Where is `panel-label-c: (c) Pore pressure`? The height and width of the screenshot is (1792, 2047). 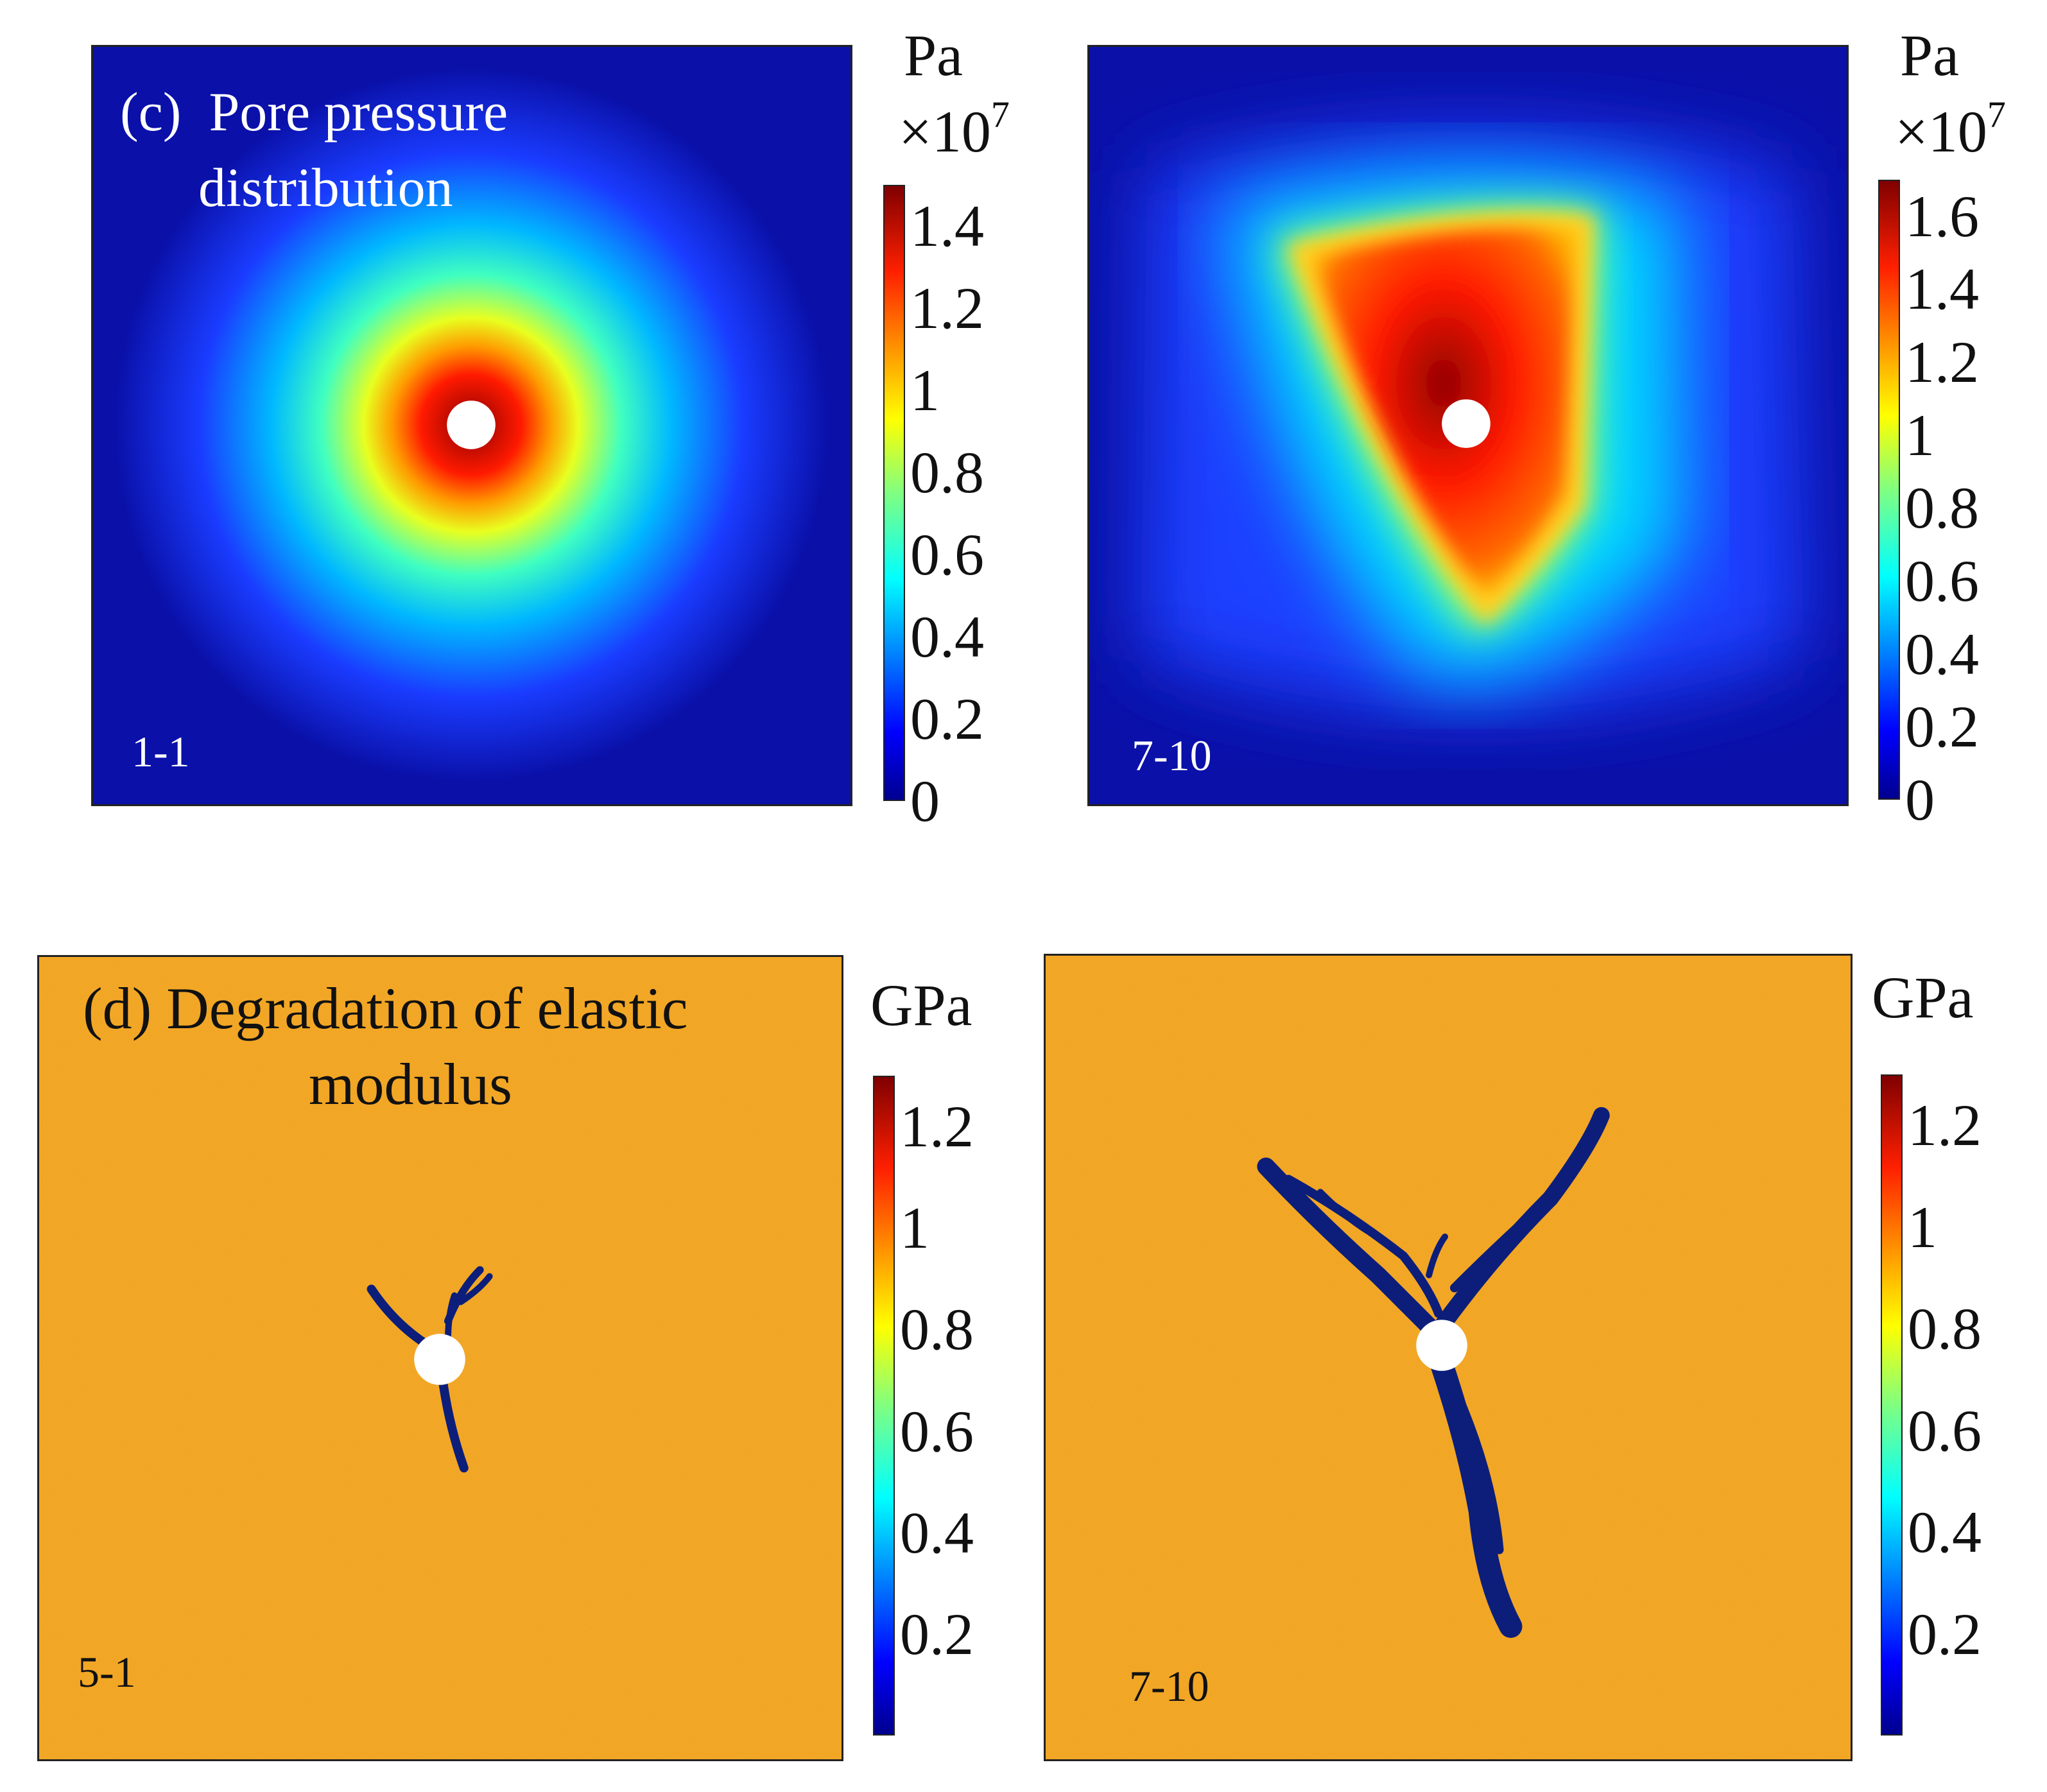
panel-label-c: (c) Pore pressure is located at coordinates (314, 111).